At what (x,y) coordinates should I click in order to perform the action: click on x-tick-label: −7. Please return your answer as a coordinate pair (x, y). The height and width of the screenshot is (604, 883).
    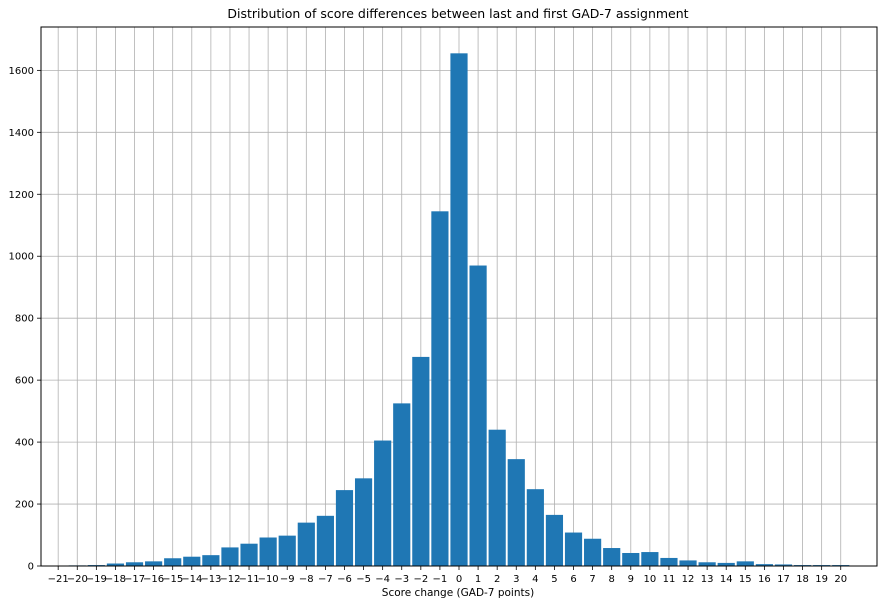
    Looking at the image, I should click on (325, 579).